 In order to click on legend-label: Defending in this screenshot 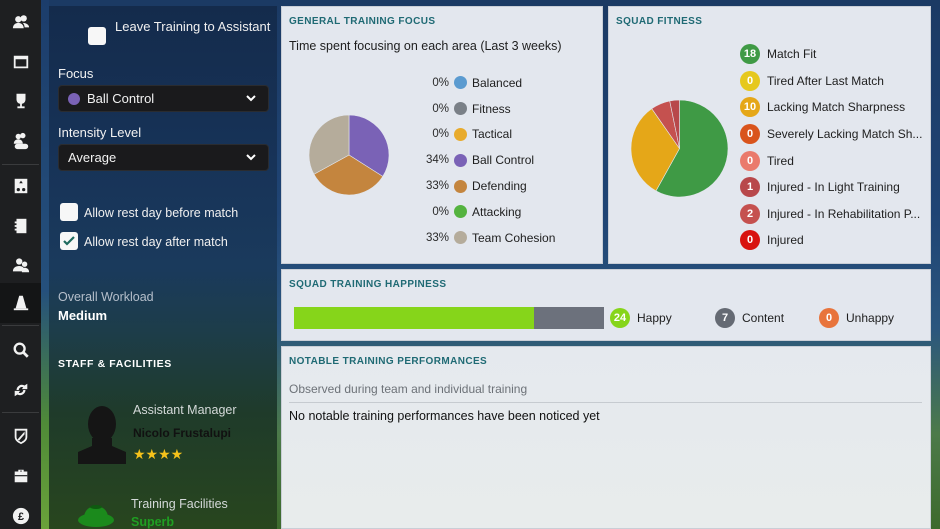, I will do `click(499, 186)`.